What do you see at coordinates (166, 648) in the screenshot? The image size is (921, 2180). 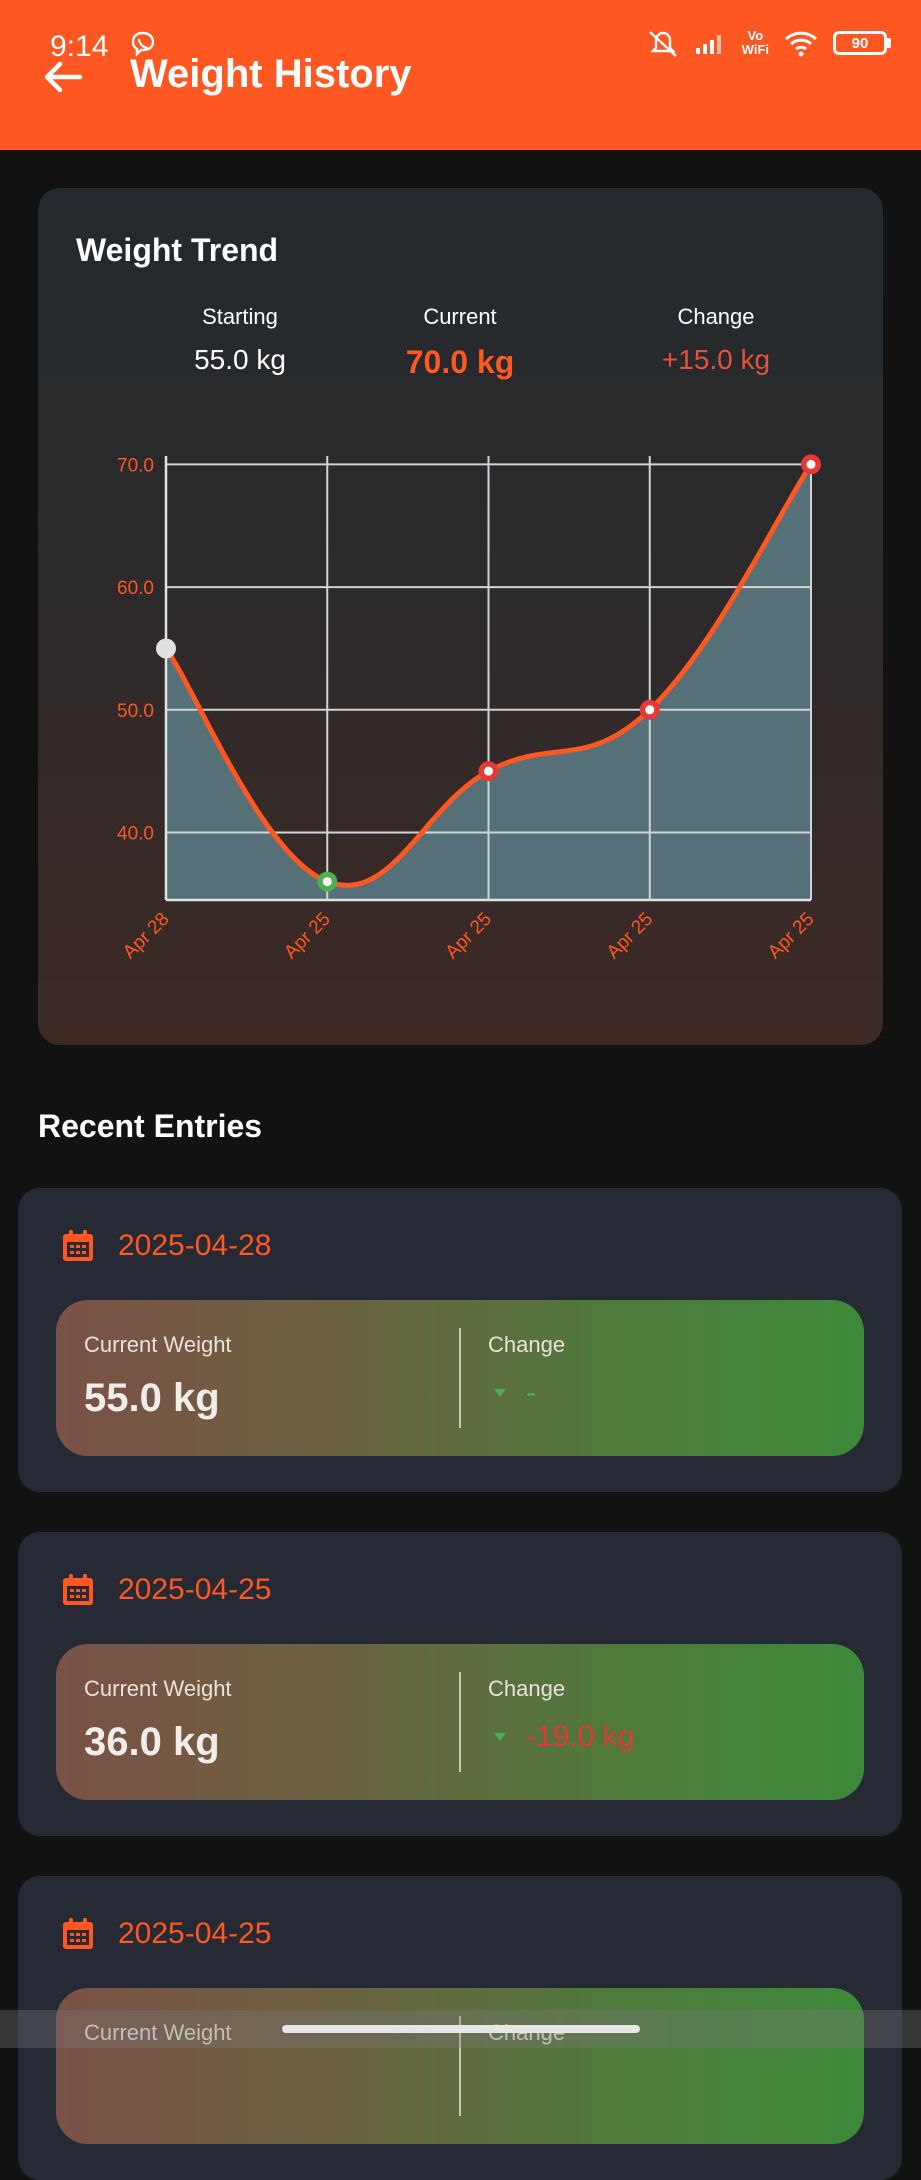 I see `data-point` at bounding box center [166, 648].